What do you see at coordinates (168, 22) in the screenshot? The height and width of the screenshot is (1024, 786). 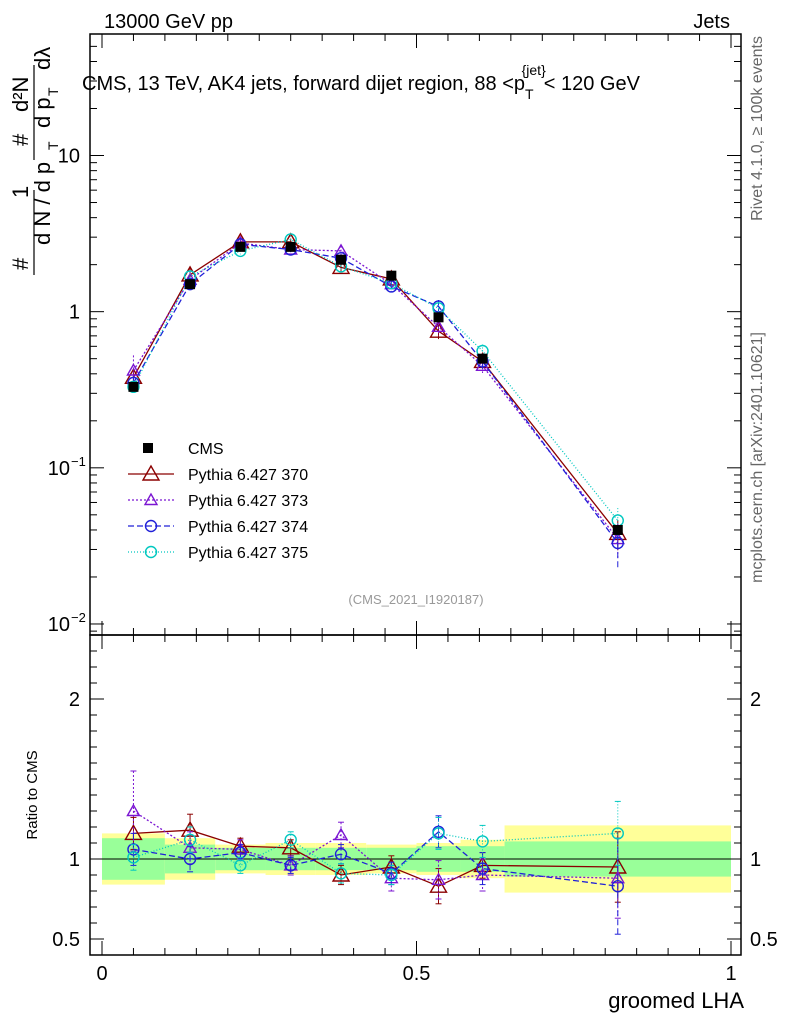 I see `header-left: 13000 GeV pp` at bounding box center [168, 22].